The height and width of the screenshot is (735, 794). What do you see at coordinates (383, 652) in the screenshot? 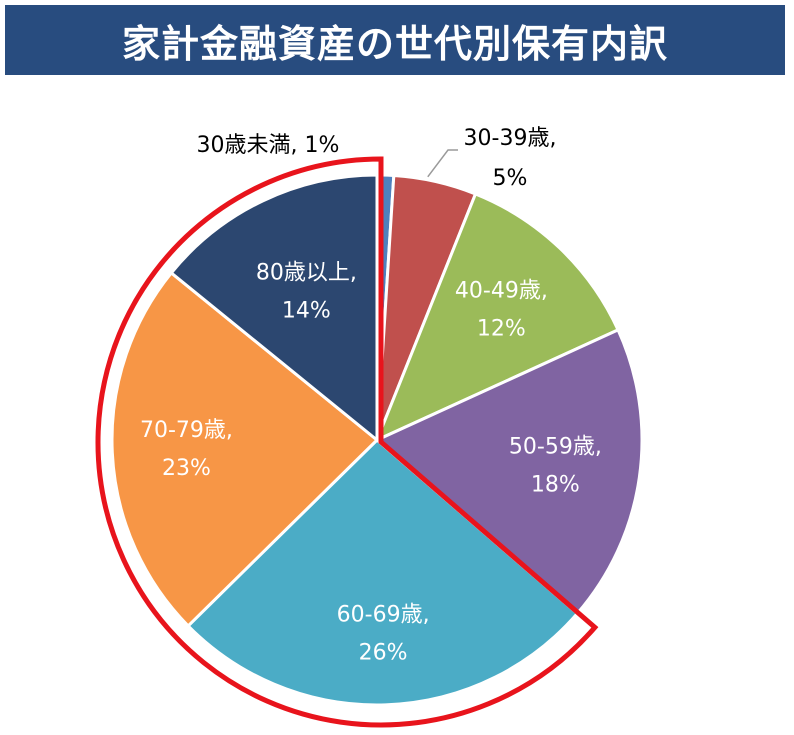
I see `slice-value-label-60-69歳: 26%` at bounding box center [383, 652].